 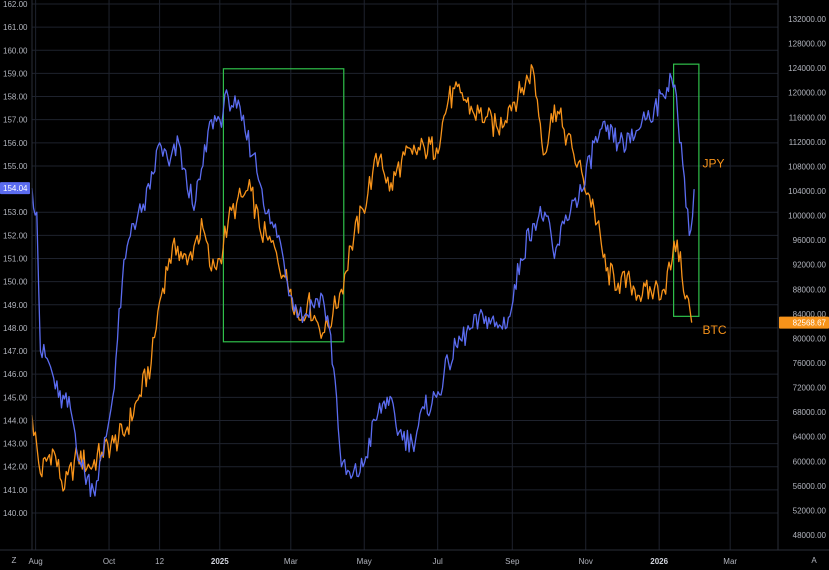 What do you see at coordinates (364, 561) in the screenshot?
I see `x-tick-label: May` at bounding box center [364, 561].